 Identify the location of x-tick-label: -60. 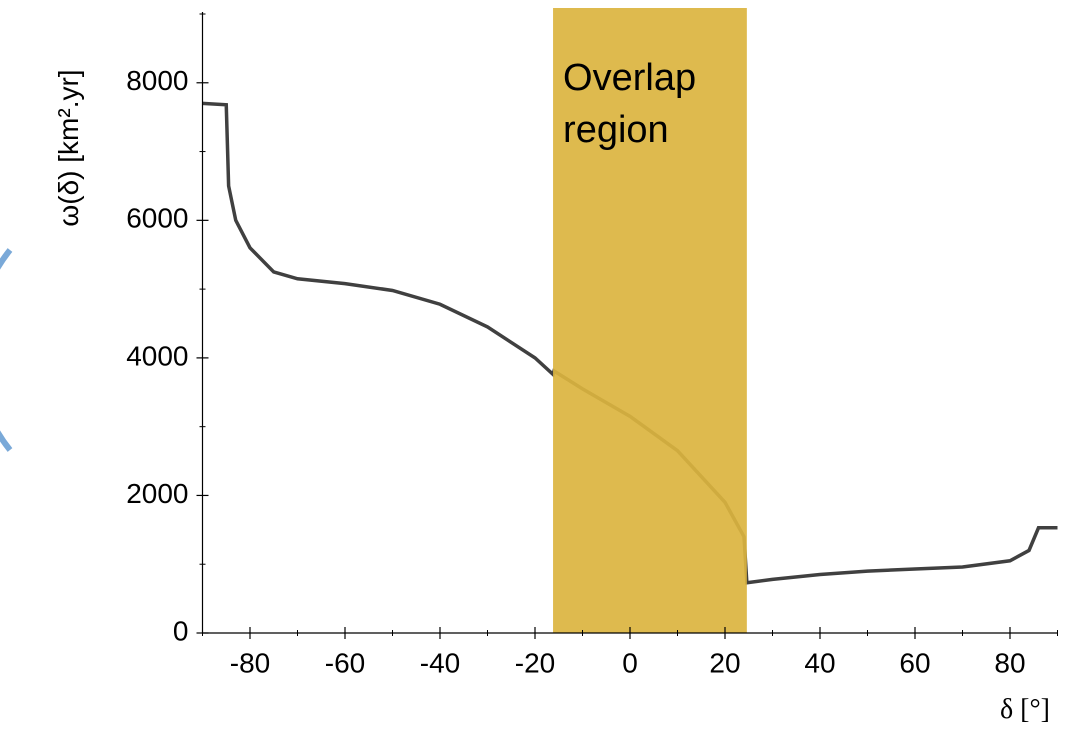
(345, 662).